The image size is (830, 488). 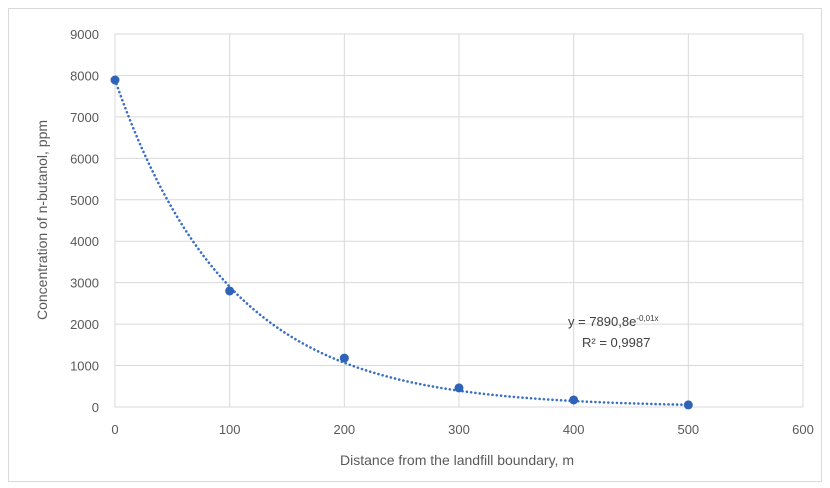 What do you see at coordinates (459, 429) in the screenshot?
I see `x-tick-label: 300` at bounding box center [459, 429].